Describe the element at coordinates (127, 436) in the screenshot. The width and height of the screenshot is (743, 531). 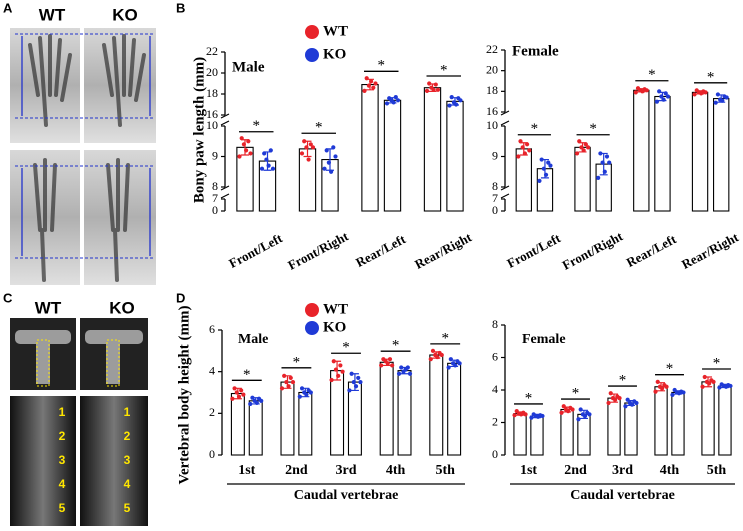
I see `vertebra-number: 2` at that location.